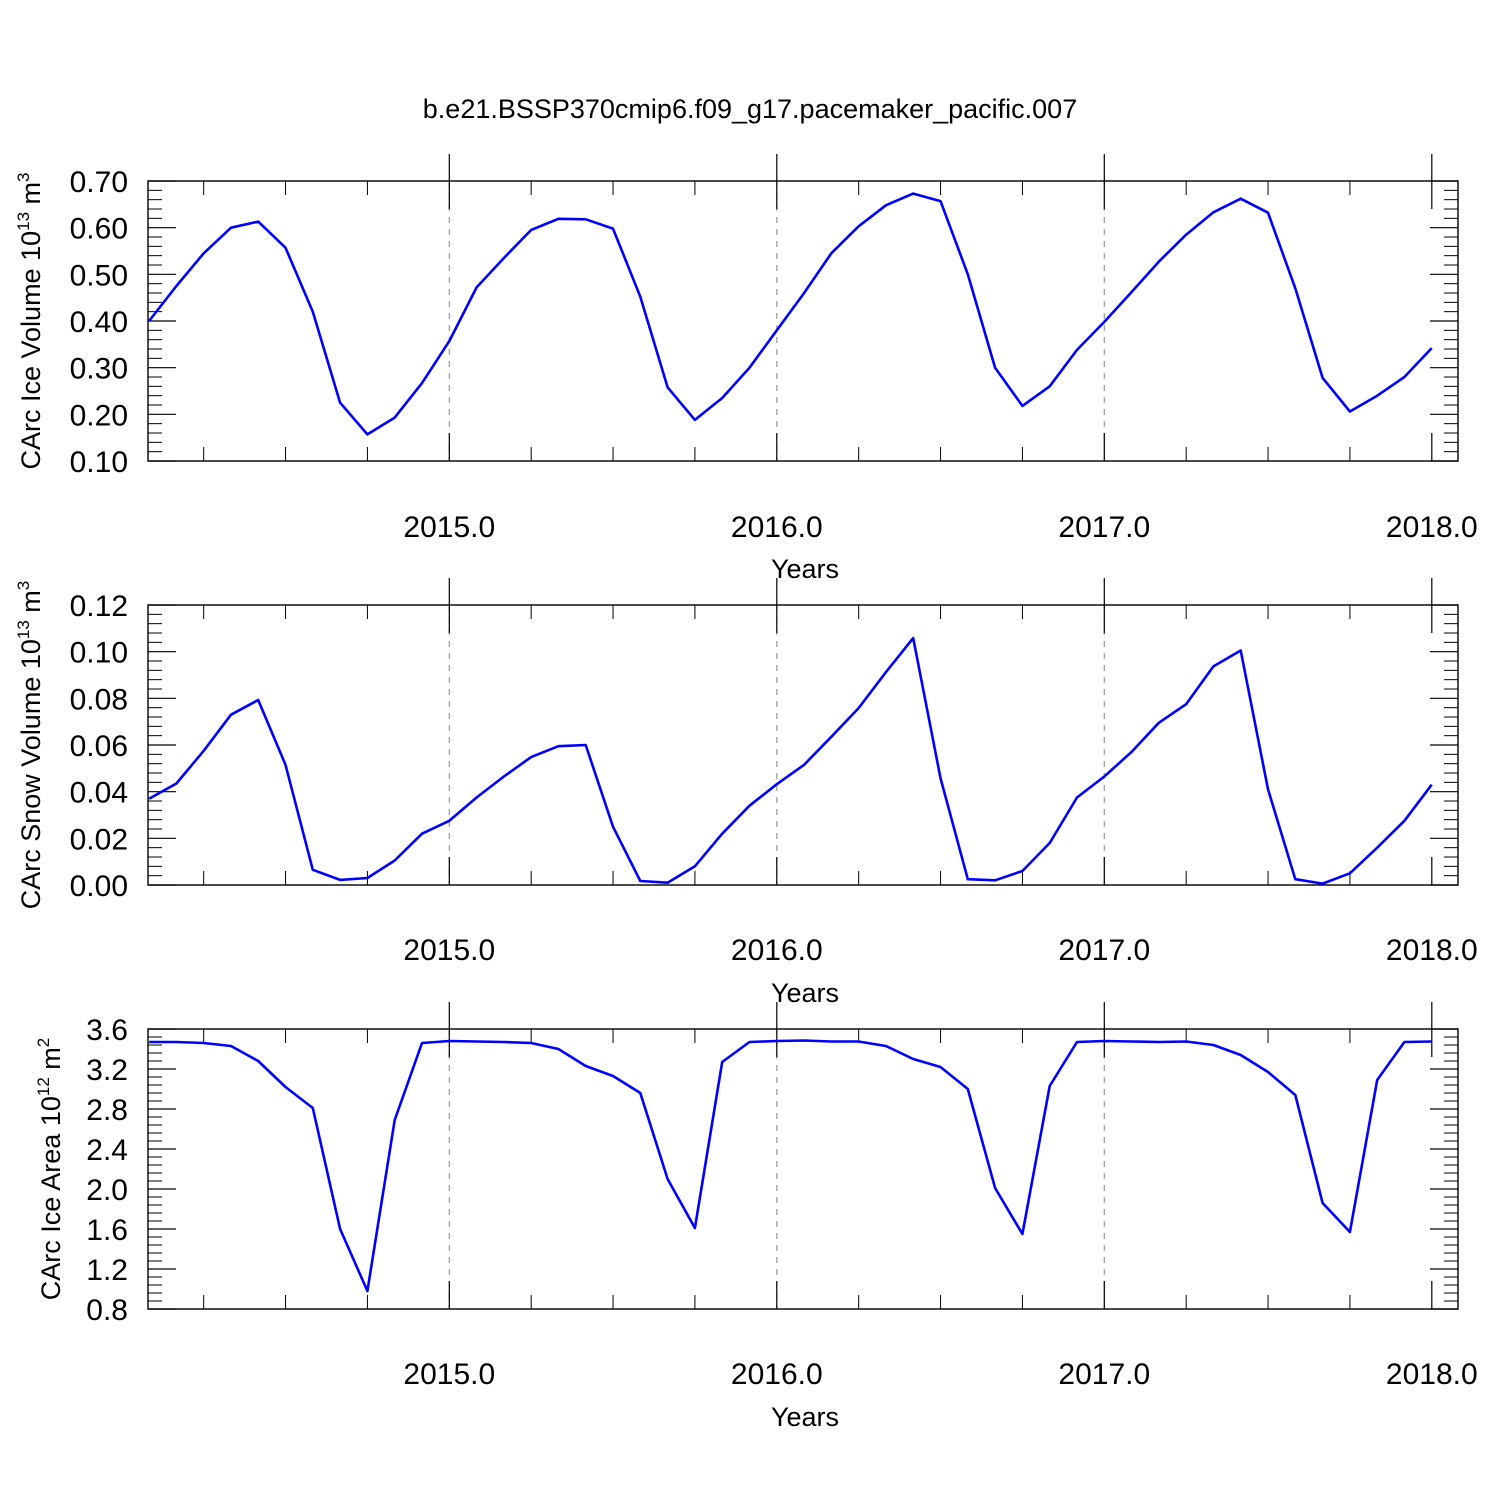 The width and height of the screenshot is (1500, 1500). What do you see at coordinates (99, 699) in the screenshot?
I see `y-tick-label: 0.08` at bounding box center [99, 699].